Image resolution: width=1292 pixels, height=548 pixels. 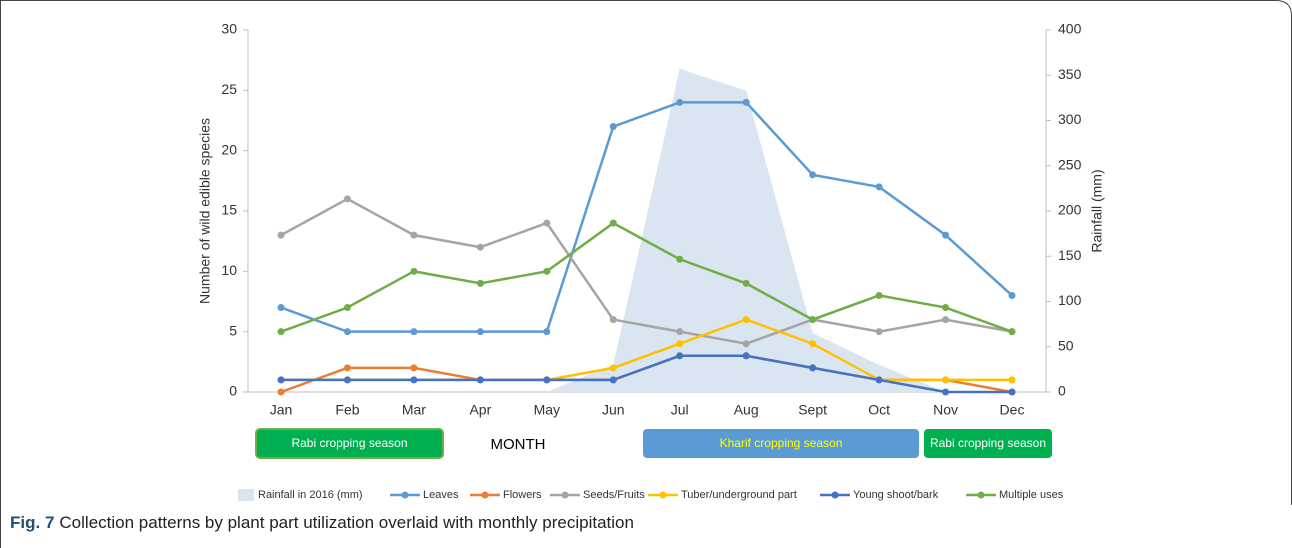 What do you see at coordinates (1070, 255) in the screenshot?
I see `y2-tick-label: 150` at bounding box center [1070, 255].